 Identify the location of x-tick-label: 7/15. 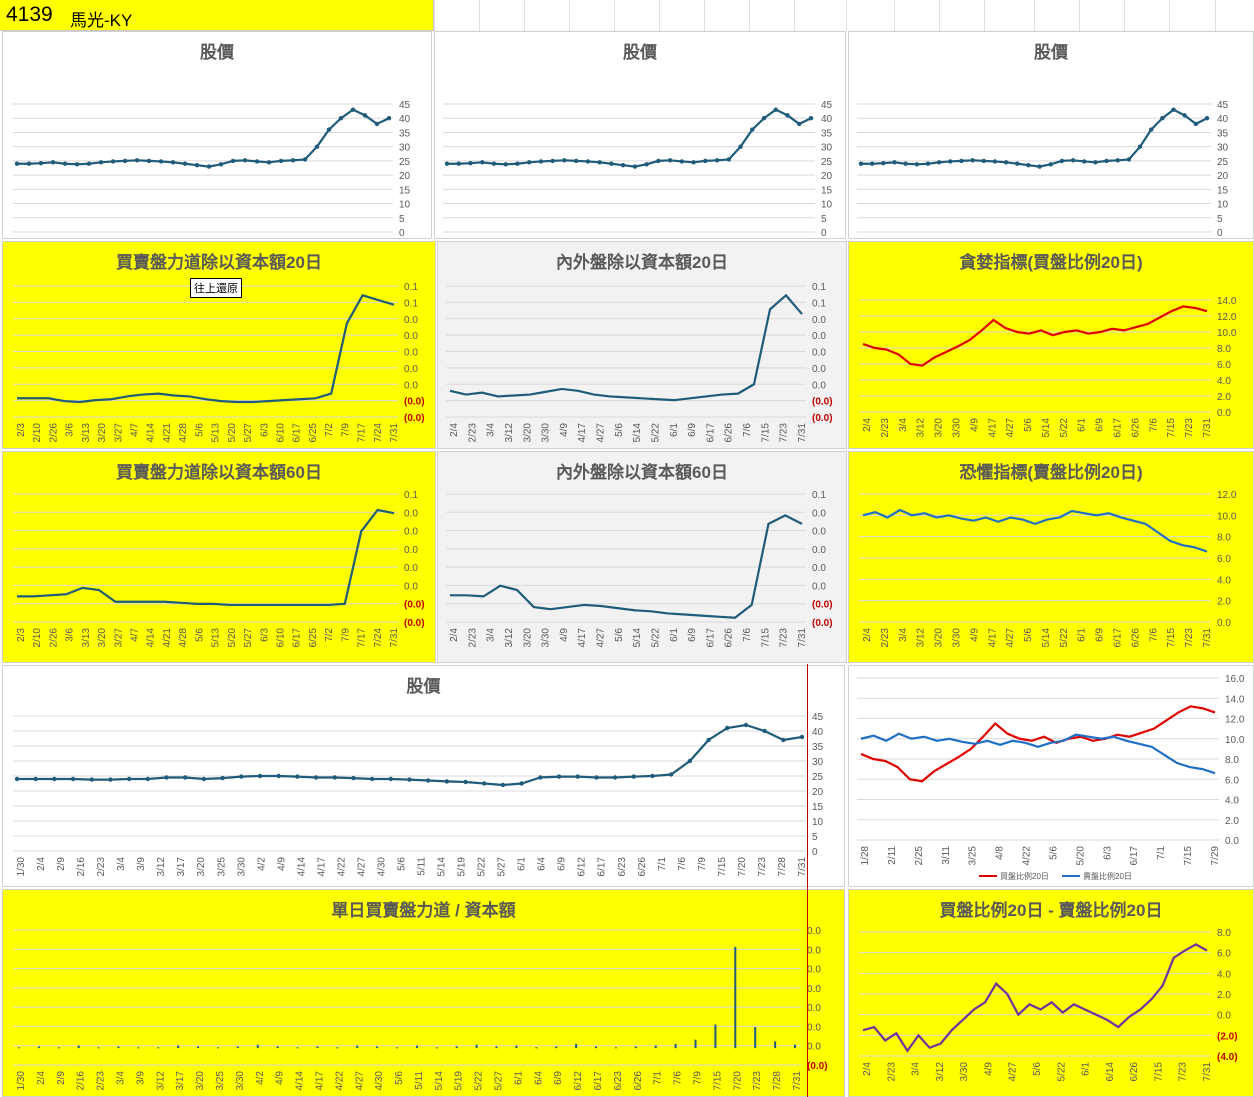
(1158, 1072).